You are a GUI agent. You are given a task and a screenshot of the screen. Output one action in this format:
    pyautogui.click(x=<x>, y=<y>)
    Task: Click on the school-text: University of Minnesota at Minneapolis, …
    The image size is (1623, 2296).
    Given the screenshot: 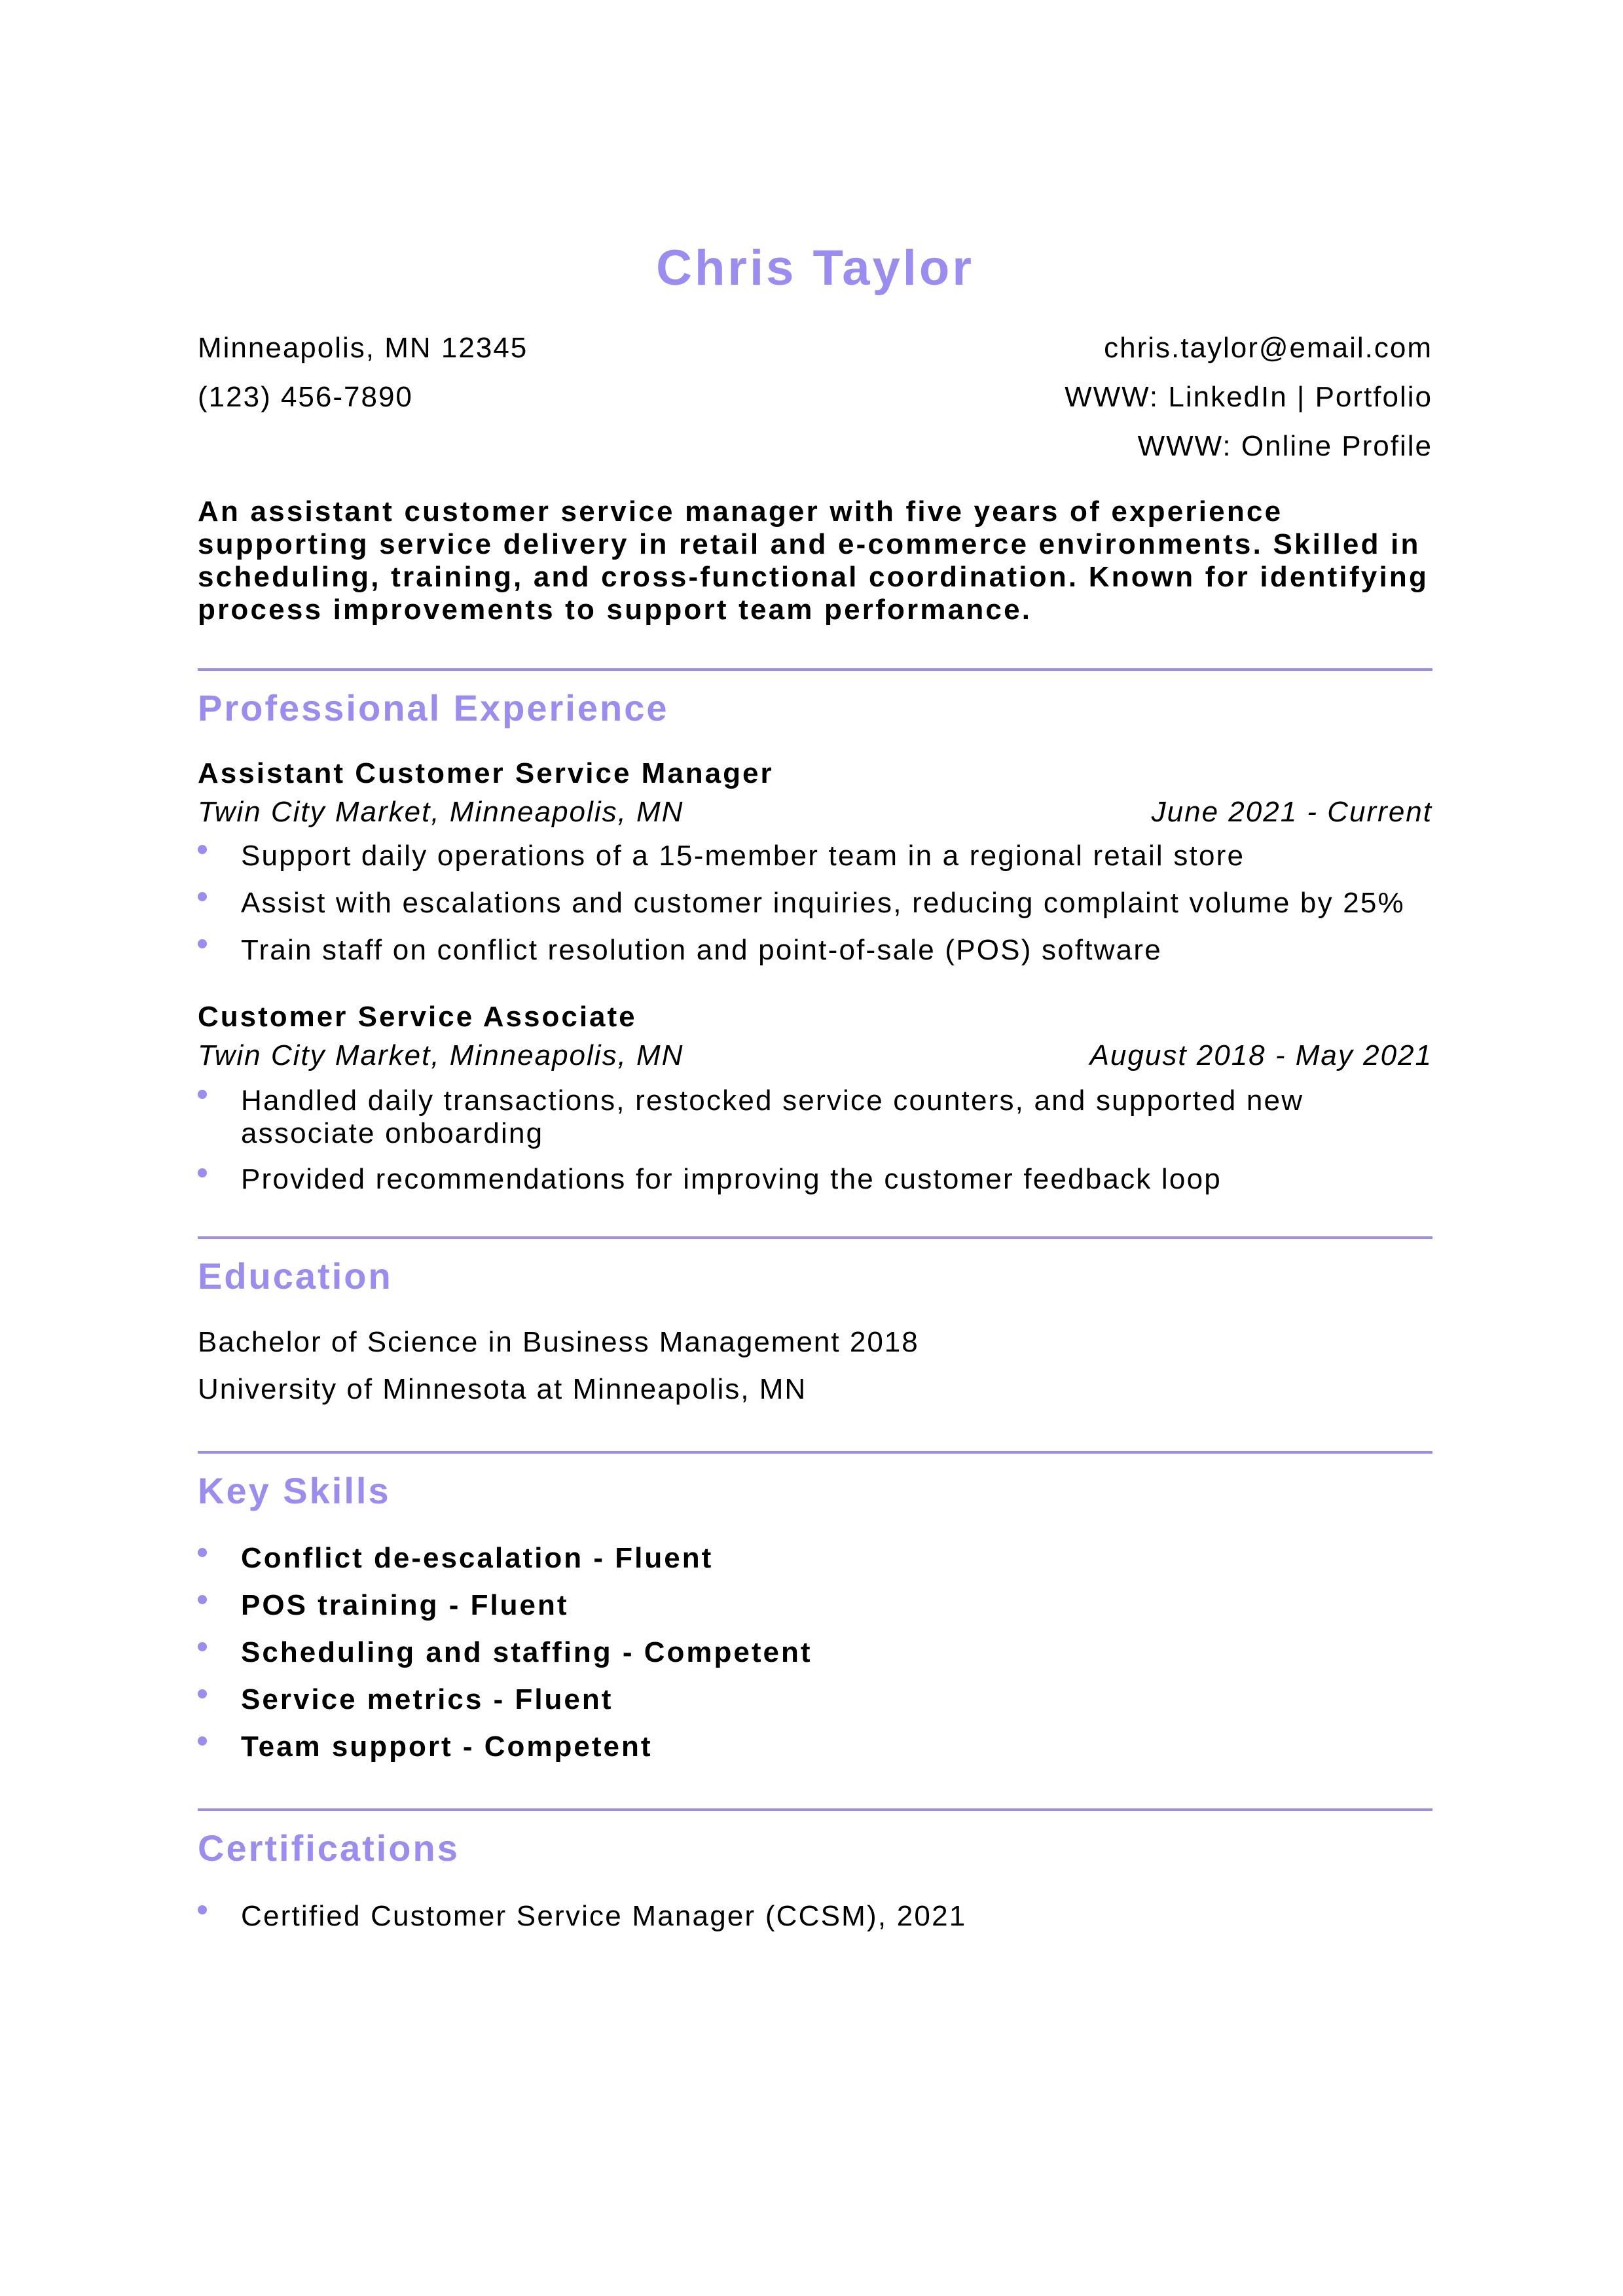 What is the action you would take?
    pyautogui.click(x=502, y=1389)
    